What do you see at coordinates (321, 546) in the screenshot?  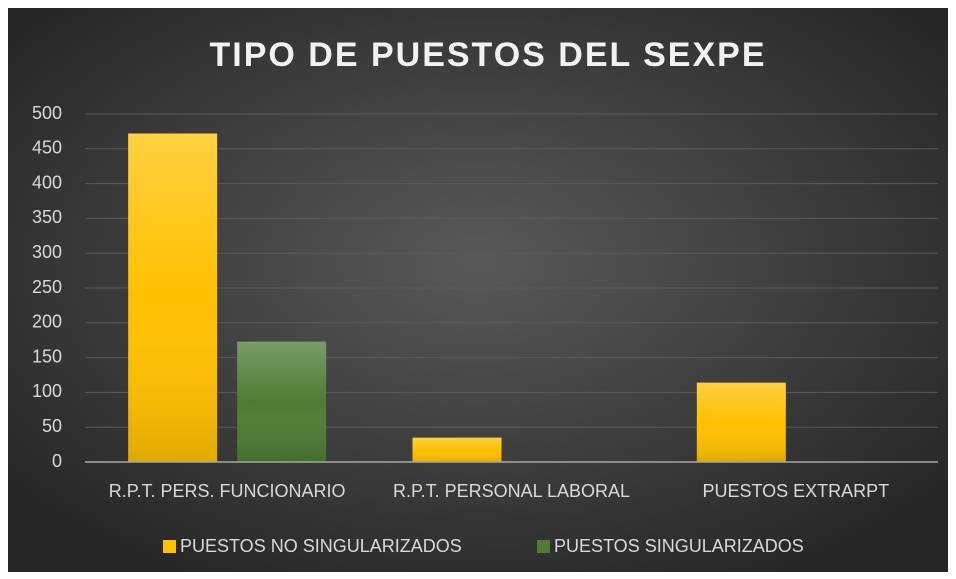 I see `legend-label: PUESTOS NO SINGULARIZADOS` at bounding box center [321, 546].